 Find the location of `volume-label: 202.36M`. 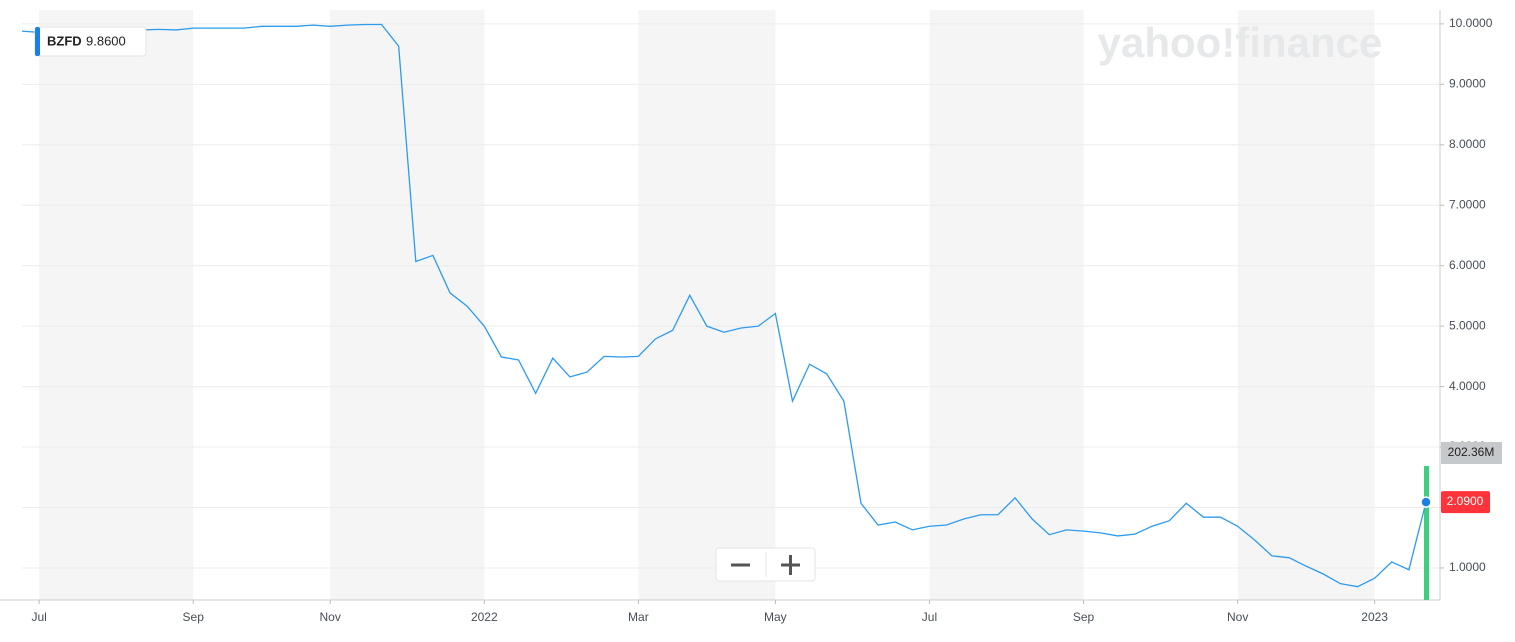

volume-label: 202.36M is located at coordinates (1471, 452).